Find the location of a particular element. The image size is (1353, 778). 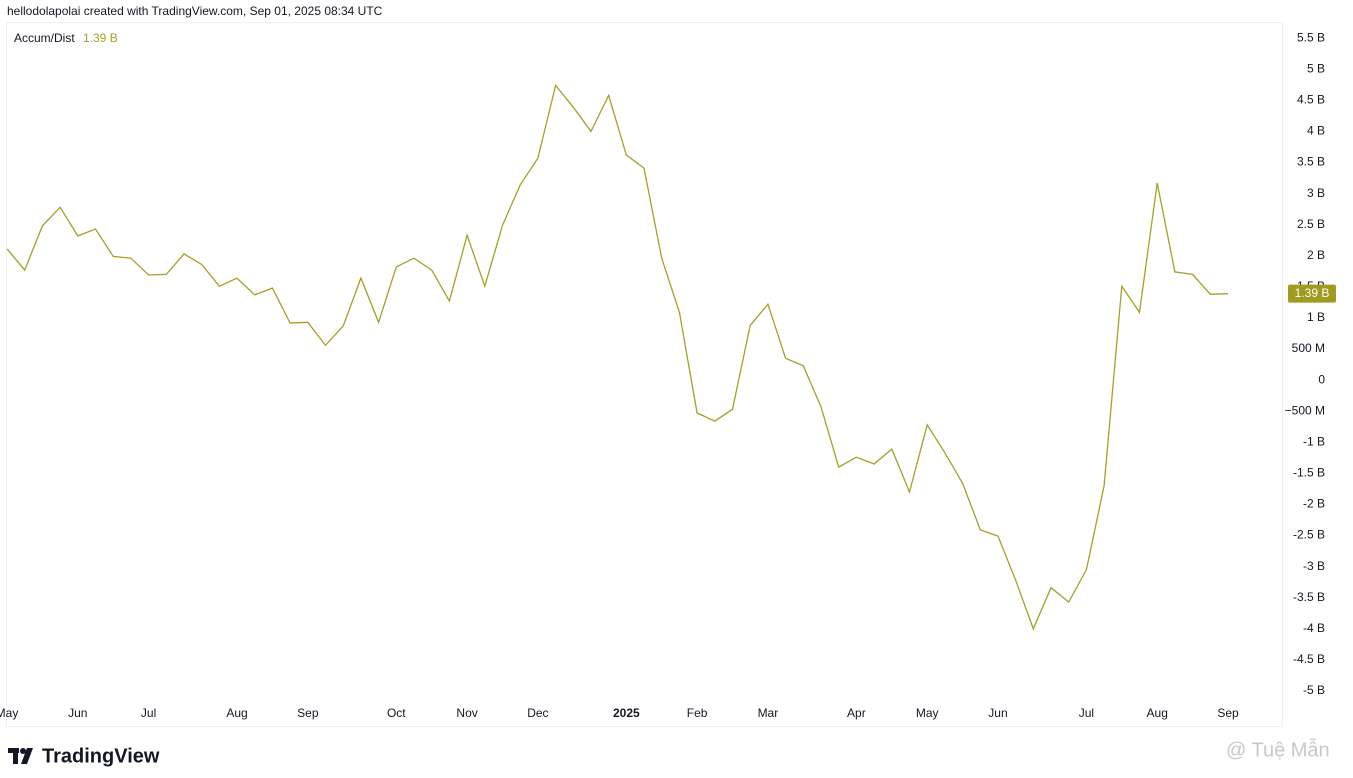

y-tick-label: -1 B is located at coordinates (1314, 441).